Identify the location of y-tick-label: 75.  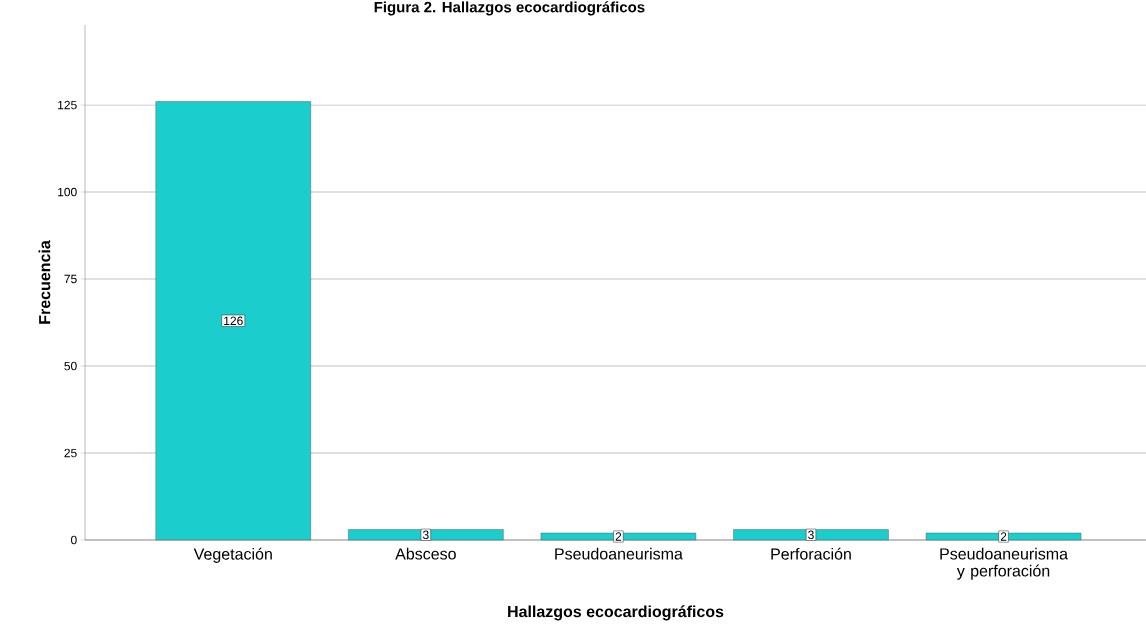
(70, 279).